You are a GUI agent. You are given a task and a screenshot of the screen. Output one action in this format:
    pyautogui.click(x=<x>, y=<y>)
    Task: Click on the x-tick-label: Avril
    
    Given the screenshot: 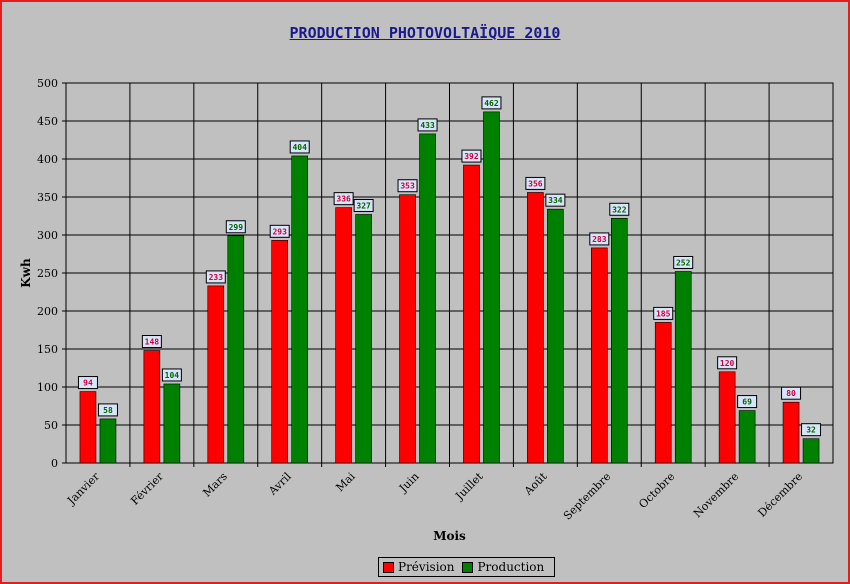 What is the action you would take?
    pyautogui.click(x=280, y=484)
    